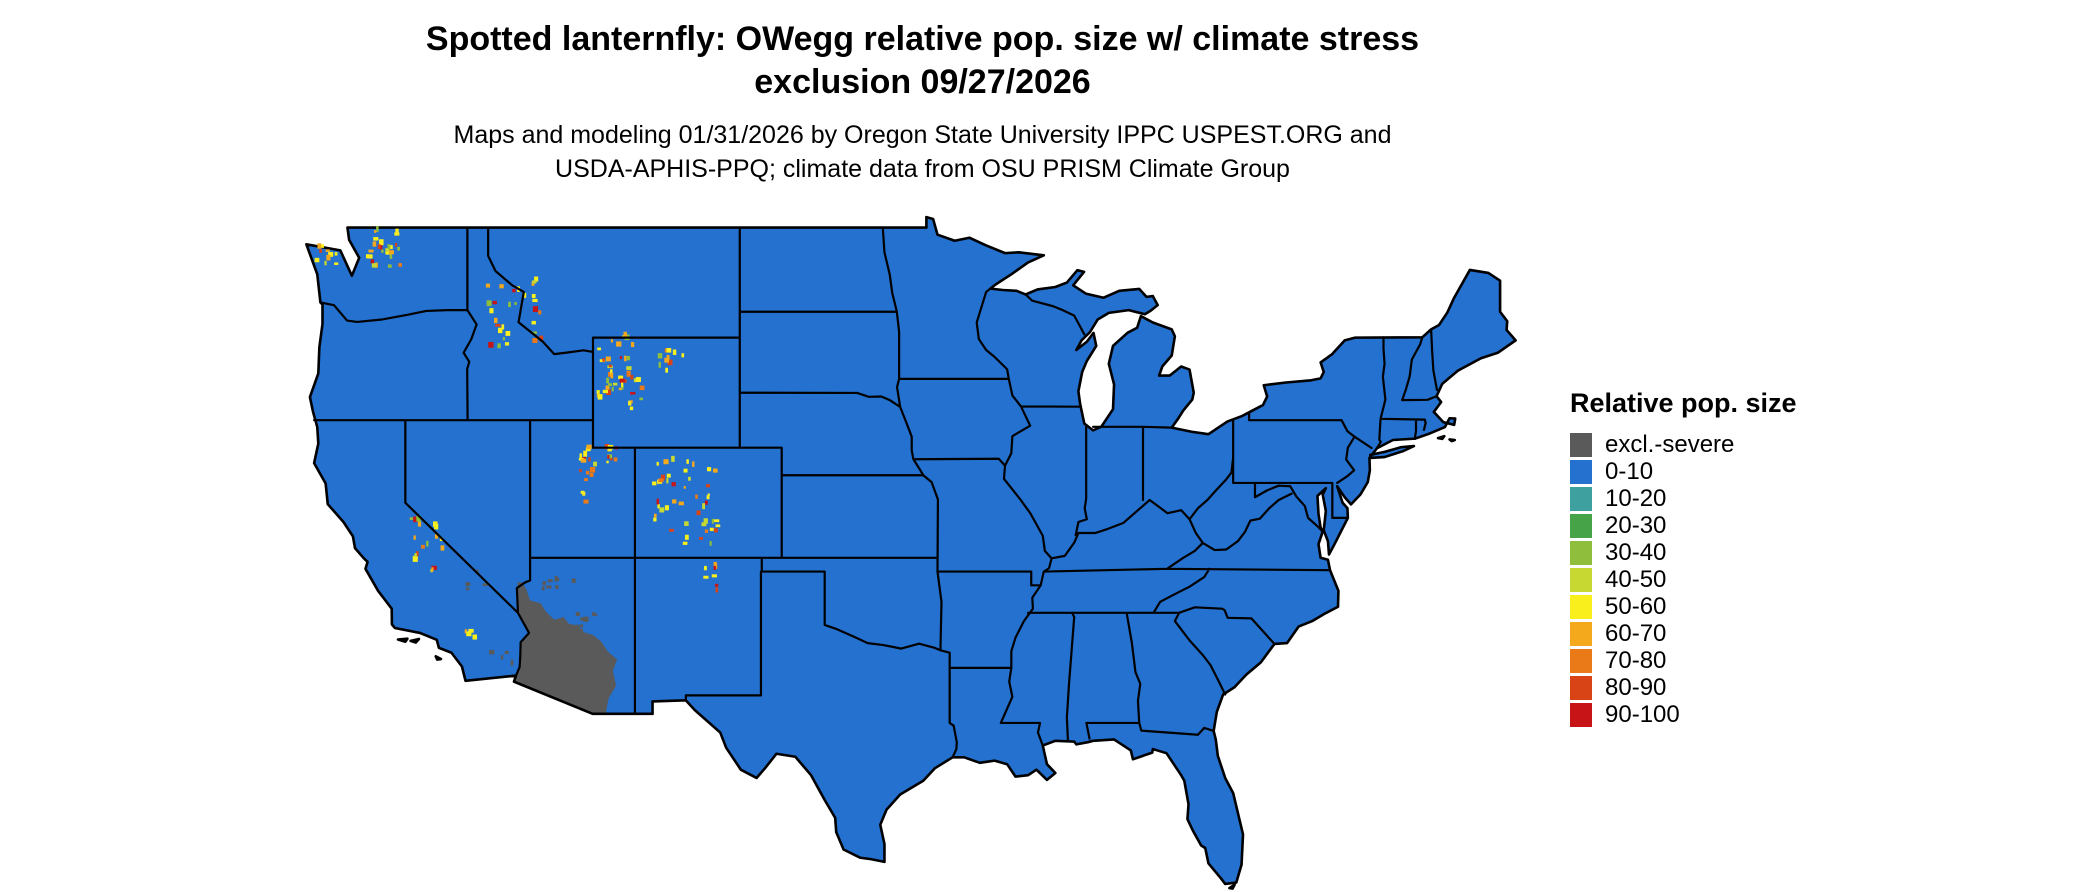  I want to click on legend-label: 20-30, so click(1636, 525).